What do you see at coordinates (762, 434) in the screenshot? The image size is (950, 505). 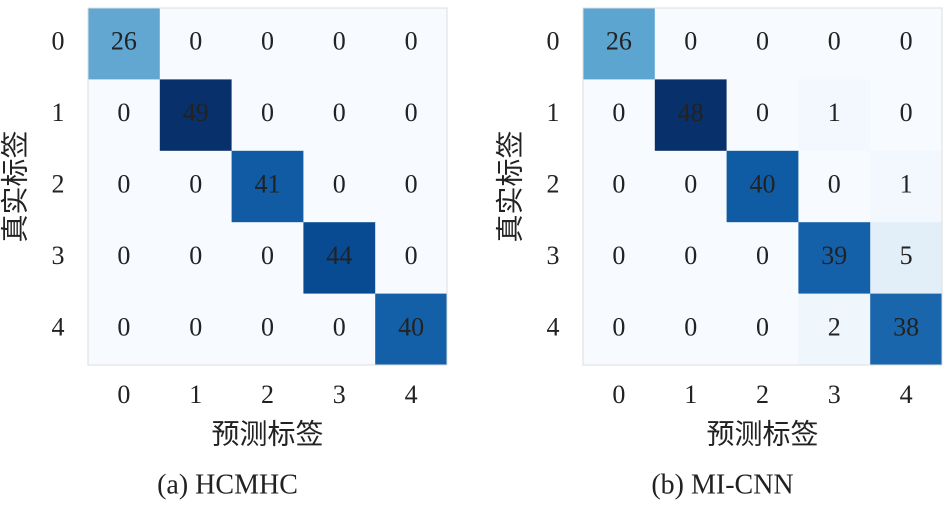 I see `x-axis-label: 预测标签` at bounding box center [762, 434].